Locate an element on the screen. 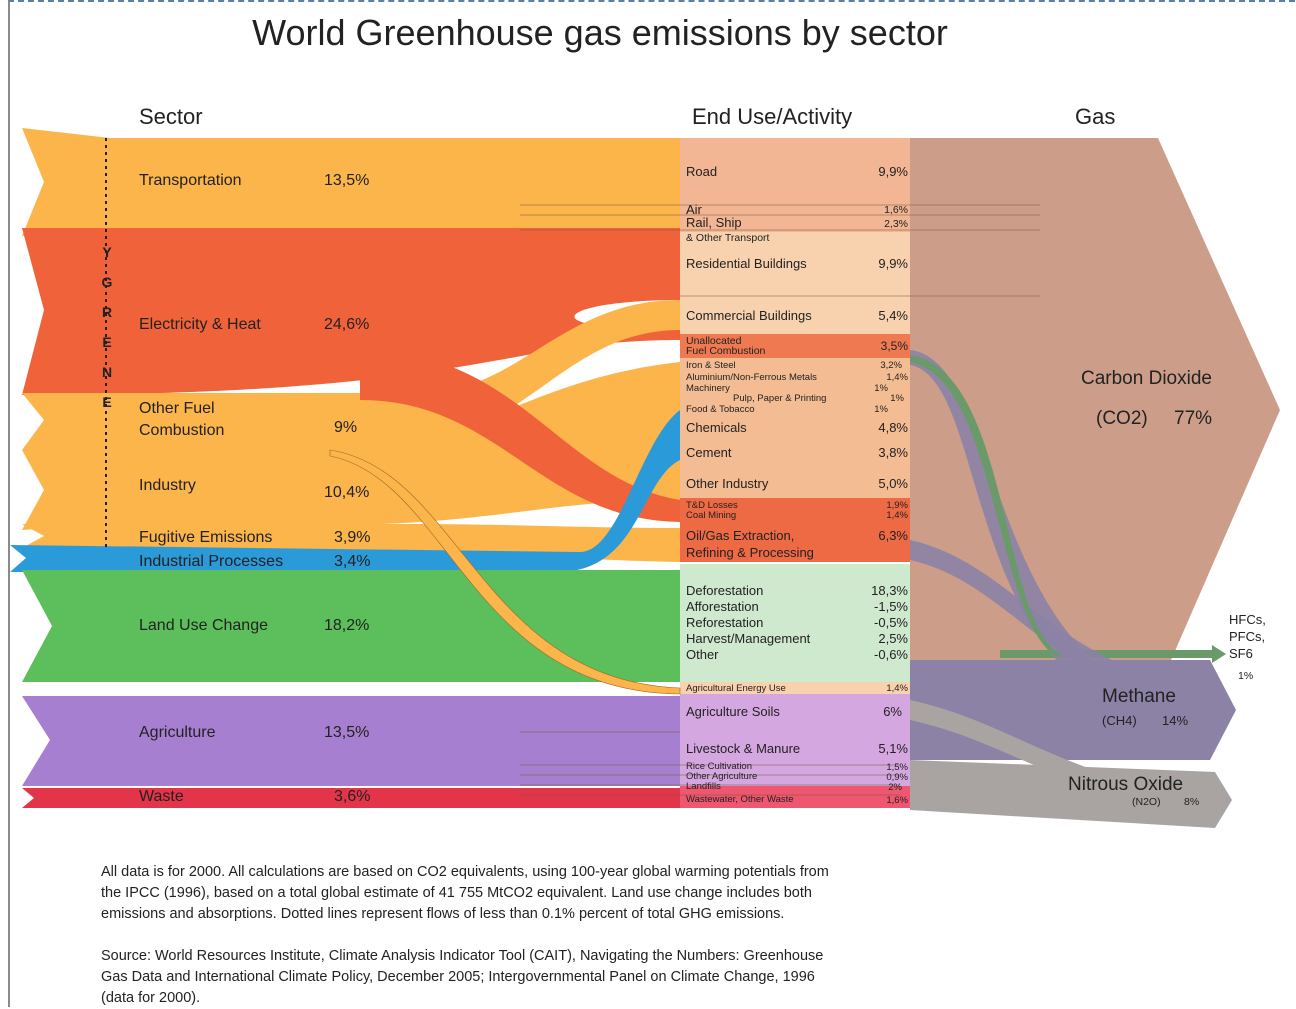  sector-value: 18,2% is located at coordinates (347, 625).